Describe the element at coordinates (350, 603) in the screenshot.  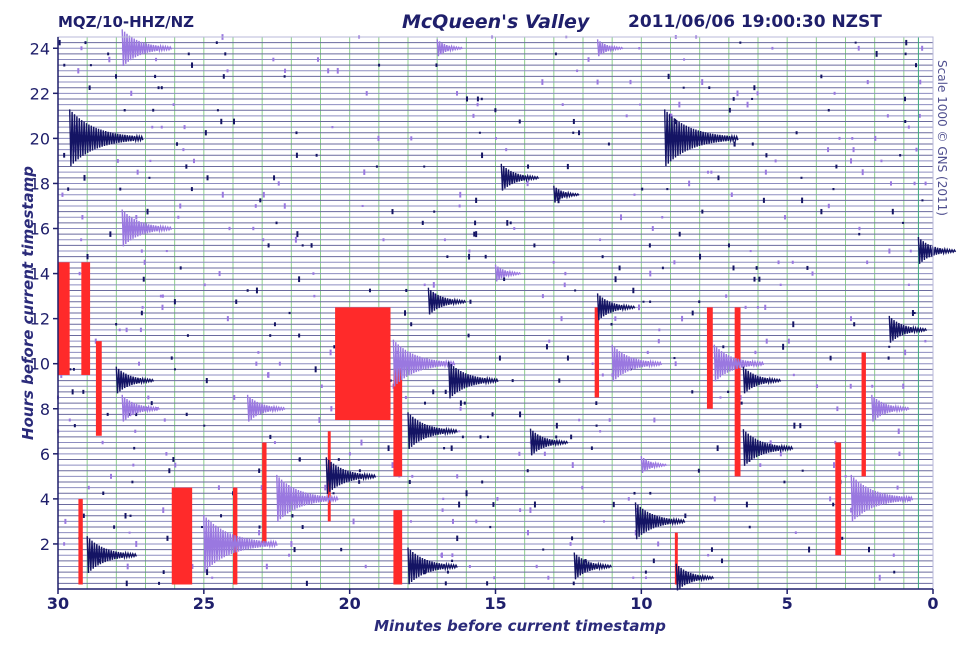
I see `x-tick-label: 20` at that location.